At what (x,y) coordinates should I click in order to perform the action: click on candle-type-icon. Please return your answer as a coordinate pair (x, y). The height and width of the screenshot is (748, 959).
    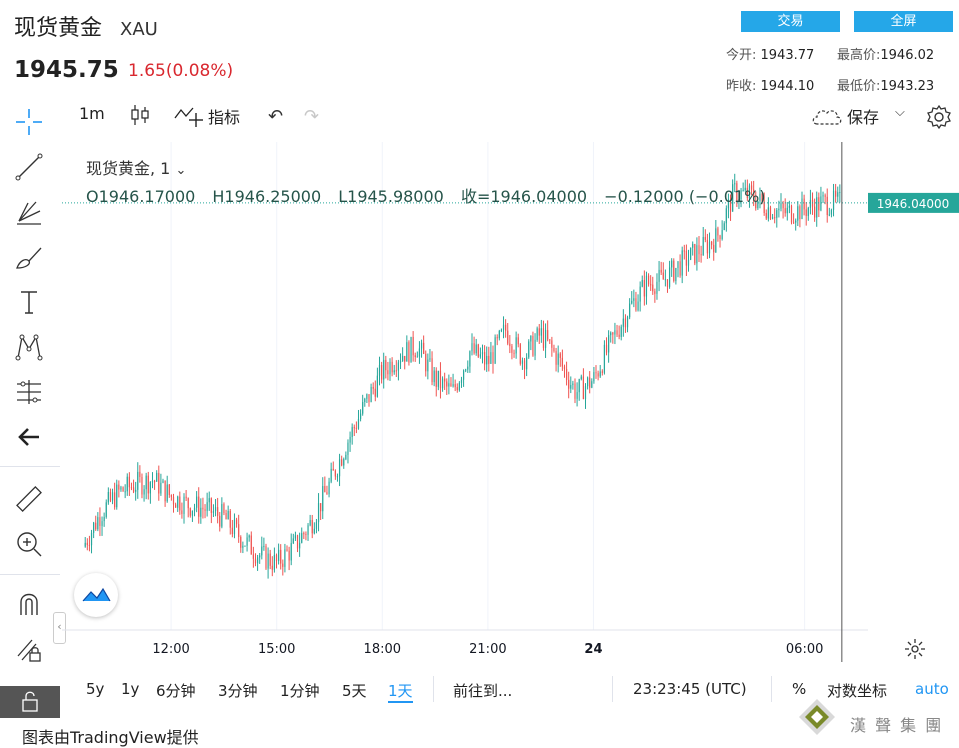
    Looking at the image, I should click on (140, 117).